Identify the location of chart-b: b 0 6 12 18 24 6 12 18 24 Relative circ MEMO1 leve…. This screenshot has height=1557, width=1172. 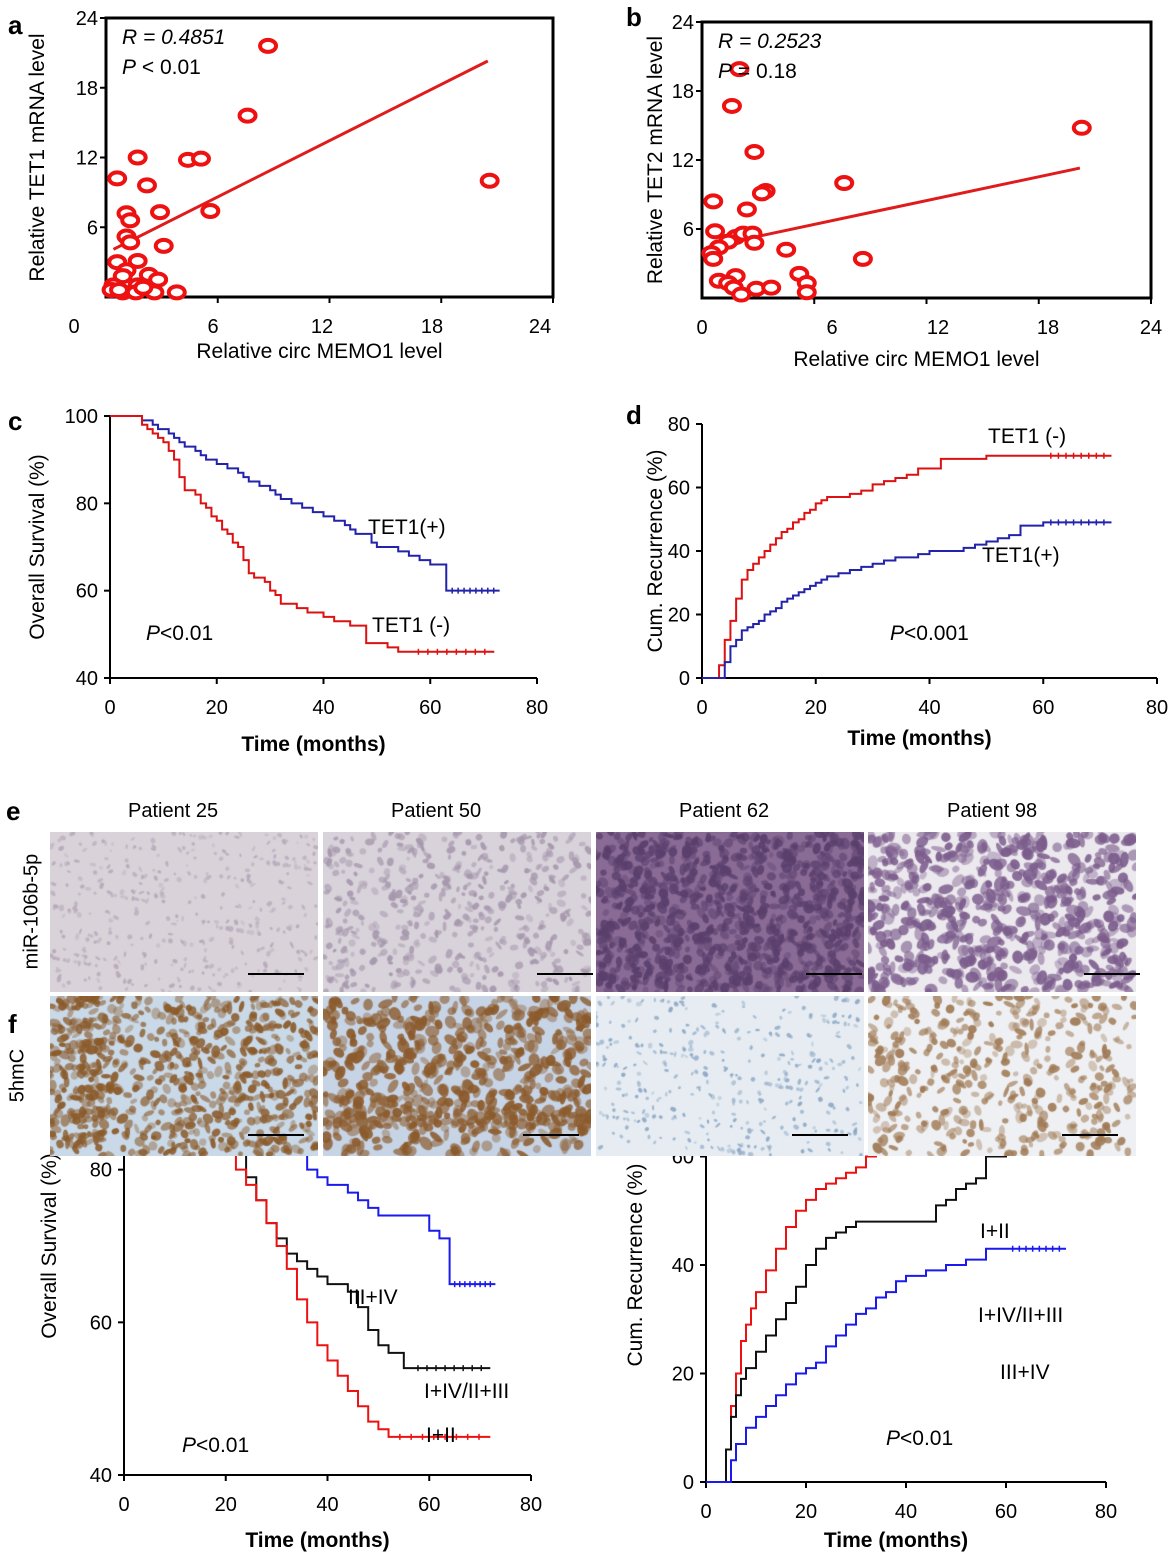
(894, 186).